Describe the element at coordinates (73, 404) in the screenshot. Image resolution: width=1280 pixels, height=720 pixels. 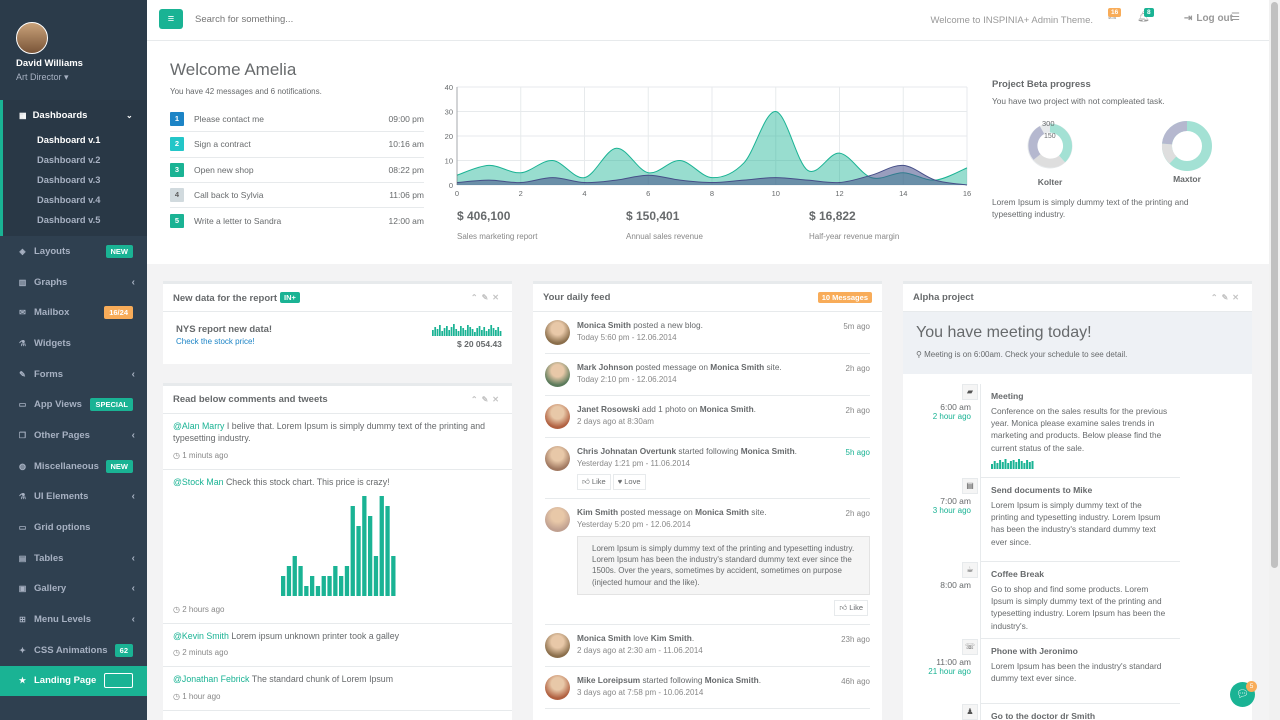
I see `nav-app-views: ▭ App Views SPECIAL` at that location.